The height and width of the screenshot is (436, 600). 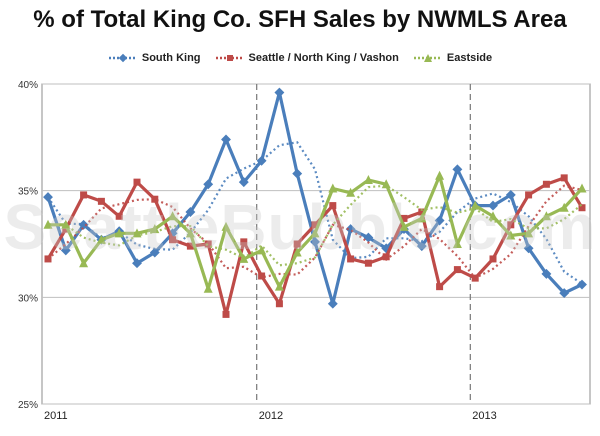 I want to click on legend-label-seattle: Seattle / North King / Vashon, so click(x=323, y=58).